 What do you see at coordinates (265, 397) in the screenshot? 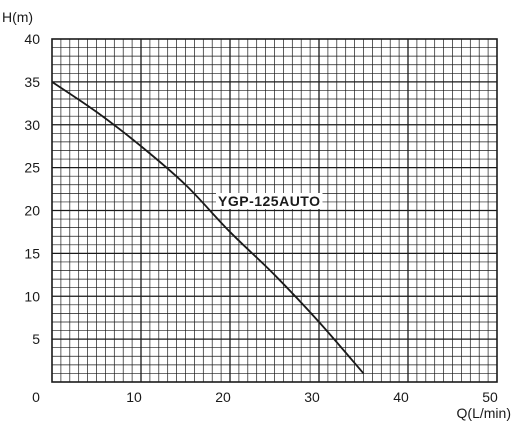
I see `x-tick-labels: 0 10 20 30 40 50` at bounding box center [265, 397].